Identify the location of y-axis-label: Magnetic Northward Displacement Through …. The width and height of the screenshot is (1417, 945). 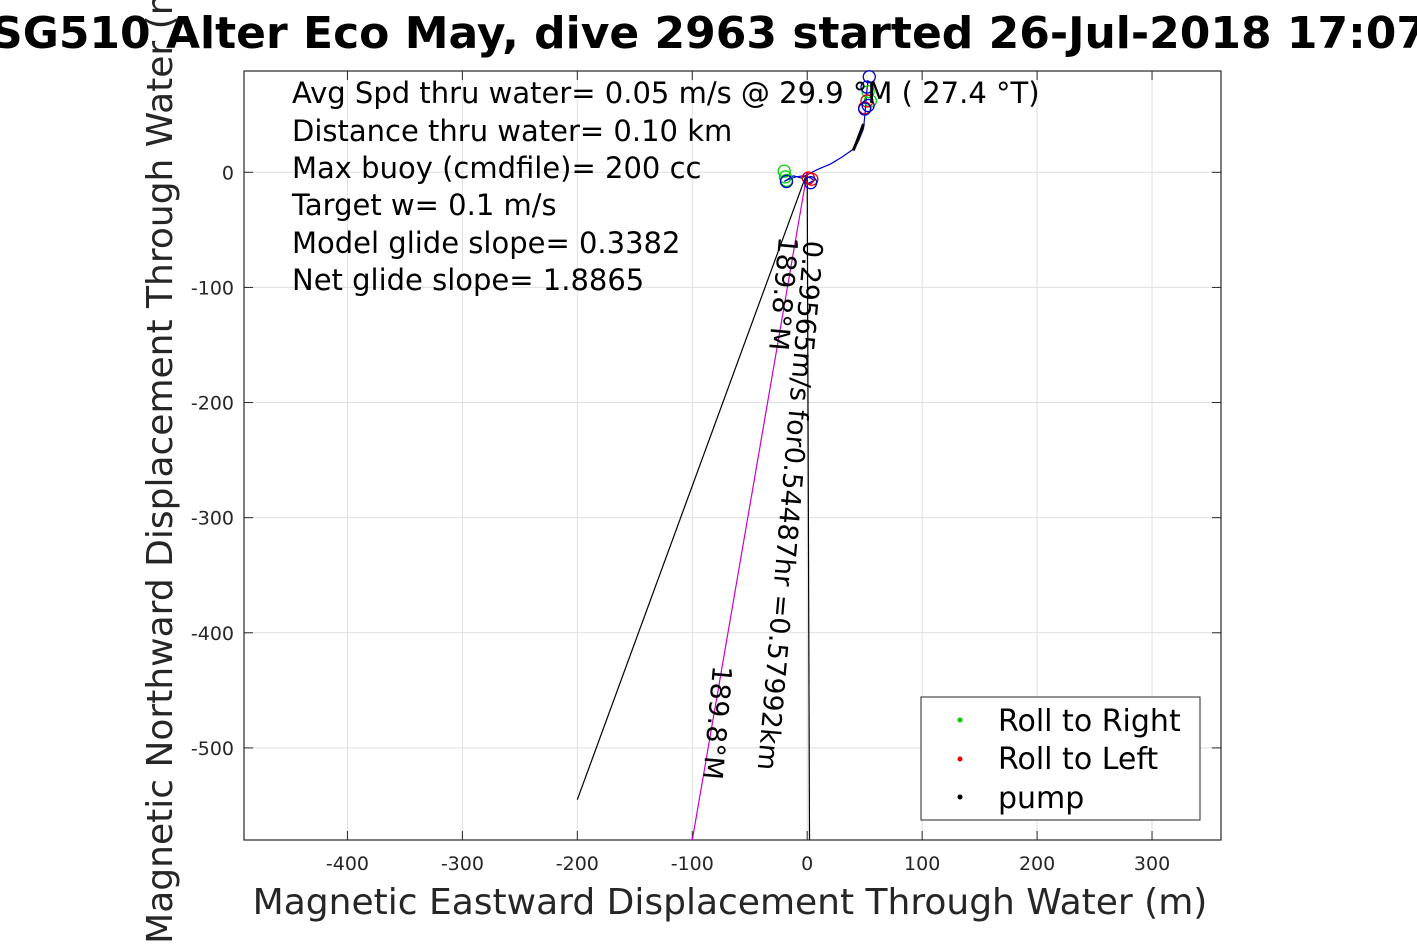
(160, 472).